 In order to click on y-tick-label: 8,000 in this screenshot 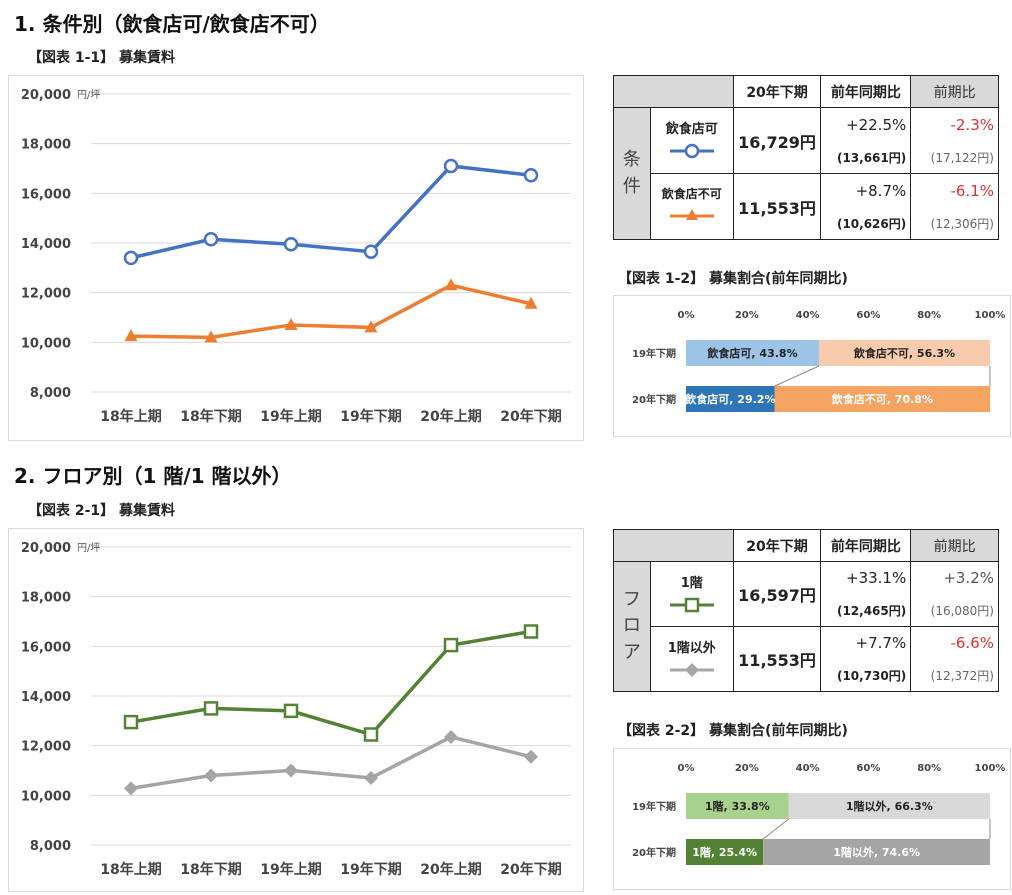, I will do `click(50, 393)`.